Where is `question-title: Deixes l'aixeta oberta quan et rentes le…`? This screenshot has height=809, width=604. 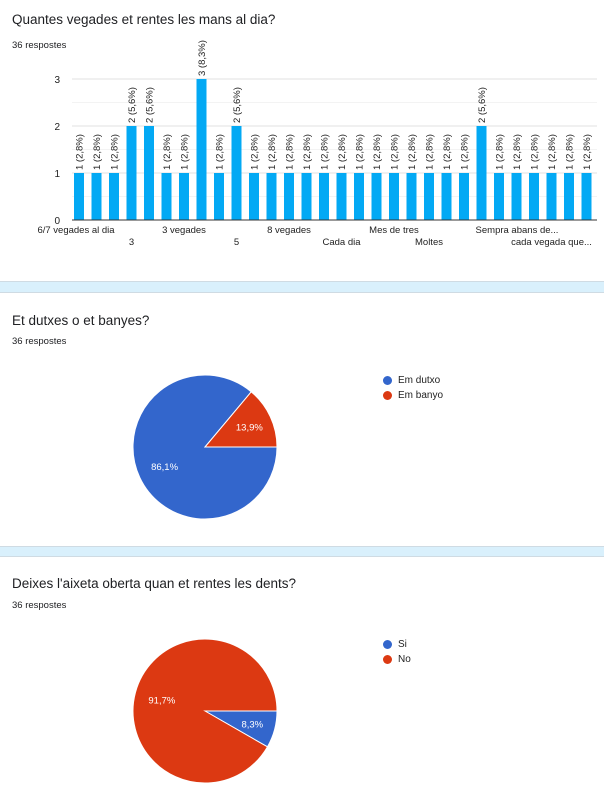
question-title: Deixes l'aixeta oberta quan et rentes le… is located at coordinates (154, 583).